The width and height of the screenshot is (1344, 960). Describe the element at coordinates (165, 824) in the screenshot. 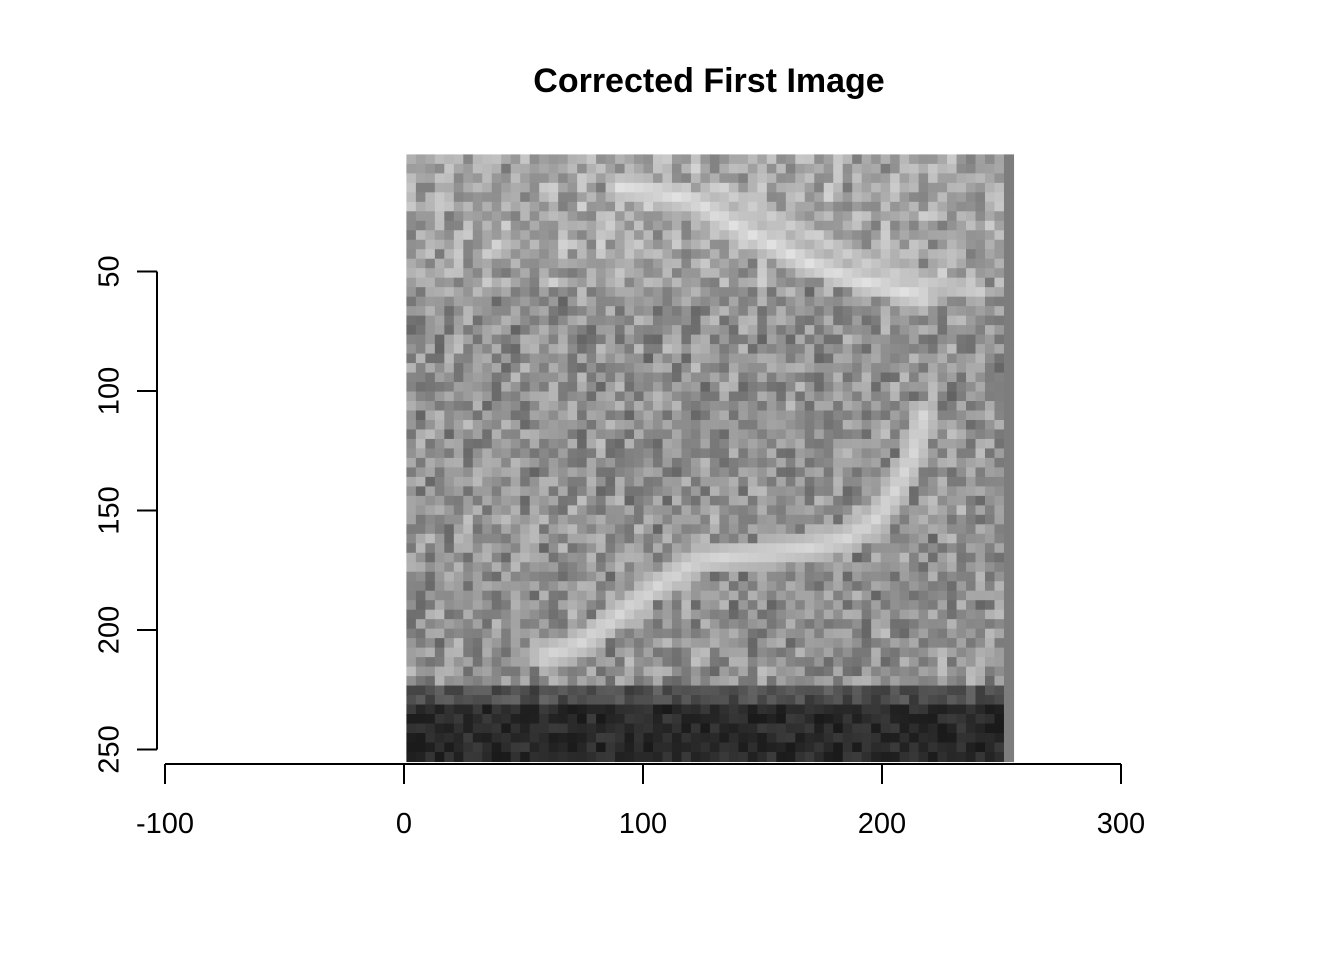

I see `x-tick-label: -100` at that location.